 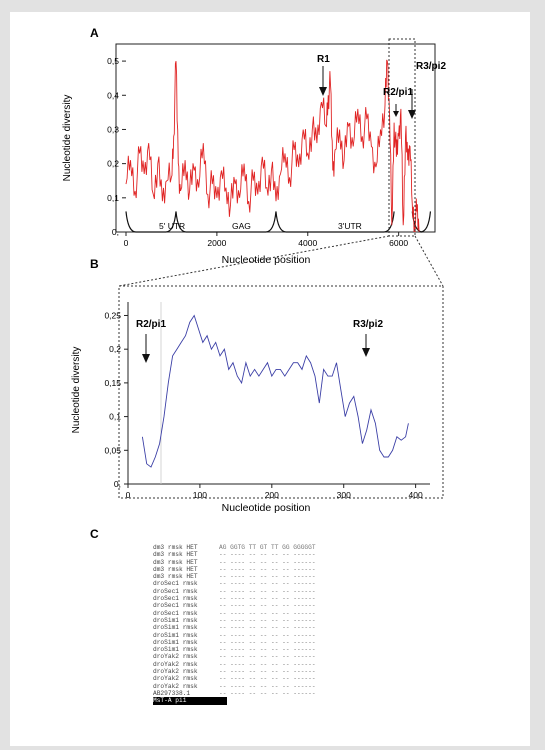 What do you see at coordinates (76, 390) in the screenshot?
I see `panel-b-y-axis-label: Nucleotide diversity` at bounding box center [76, 390].